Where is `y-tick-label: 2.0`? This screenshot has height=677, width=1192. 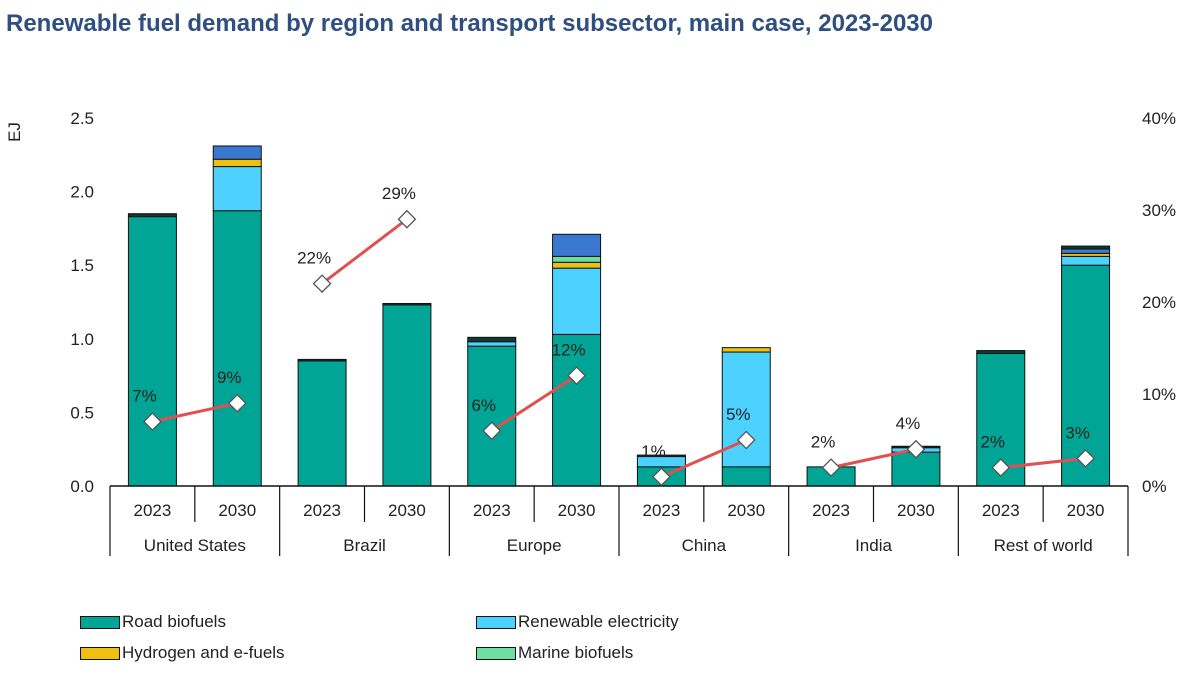 y-tick-label: 2.0 is located at coordinates (82, 192).